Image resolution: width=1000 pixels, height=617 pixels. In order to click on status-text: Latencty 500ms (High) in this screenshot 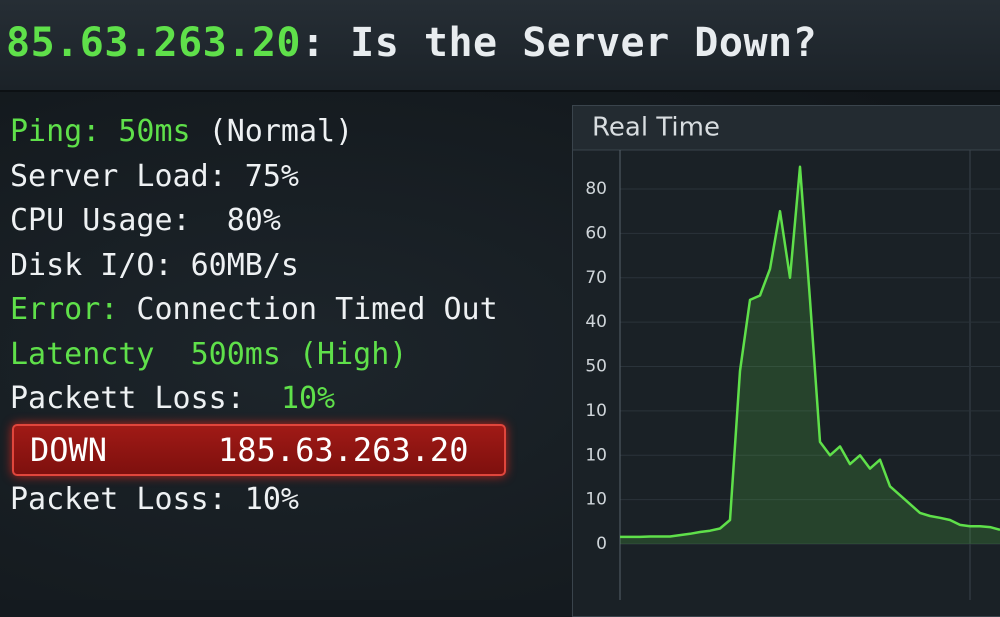, I will do `click(209, 354)`.